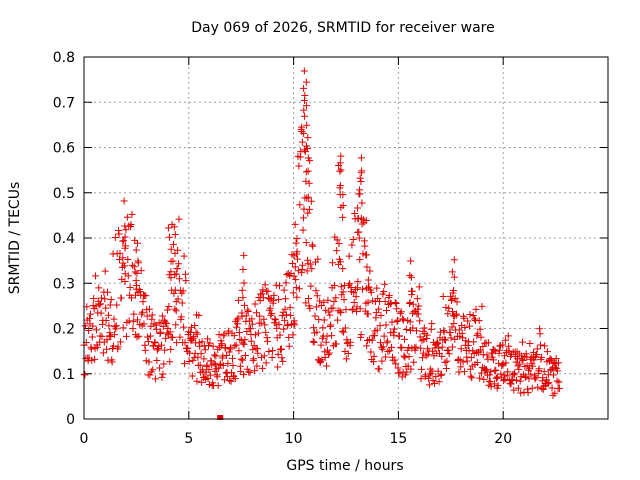 The height and width of the screenshot is (480, 640). What do you see at coordinates (64, 239) in the screenshot?
I see `y-tick-labels: 0 0.1 0.2 0.3 0.4 0.5 0.6 0.7 0.8` at bounding box center [64, 239].